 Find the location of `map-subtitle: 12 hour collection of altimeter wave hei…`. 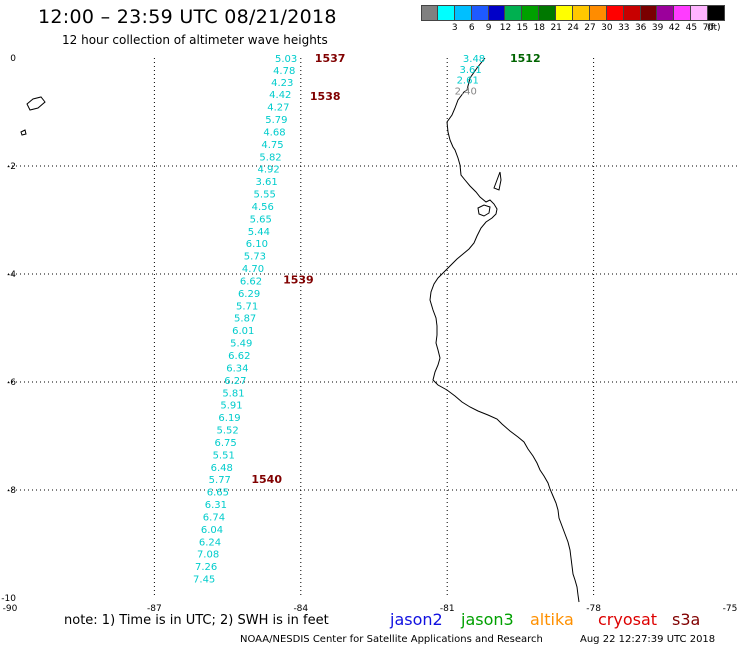

map-subtitle: 12 hour collection of altimeter wave hei… is located at coordinates (195, 40).